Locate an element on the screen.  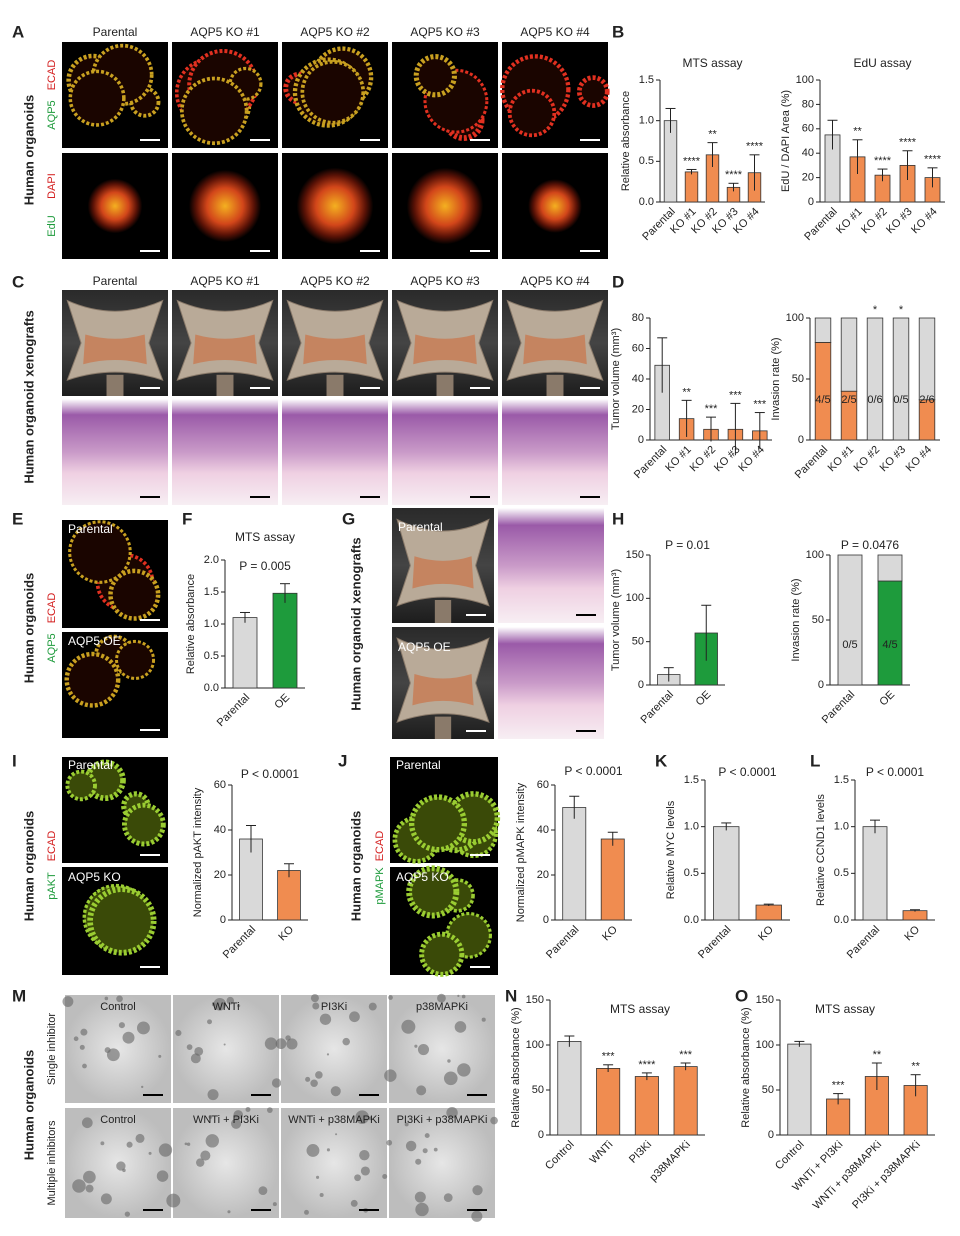
bar-label: 0/6 is located at coordinates (874, 400).